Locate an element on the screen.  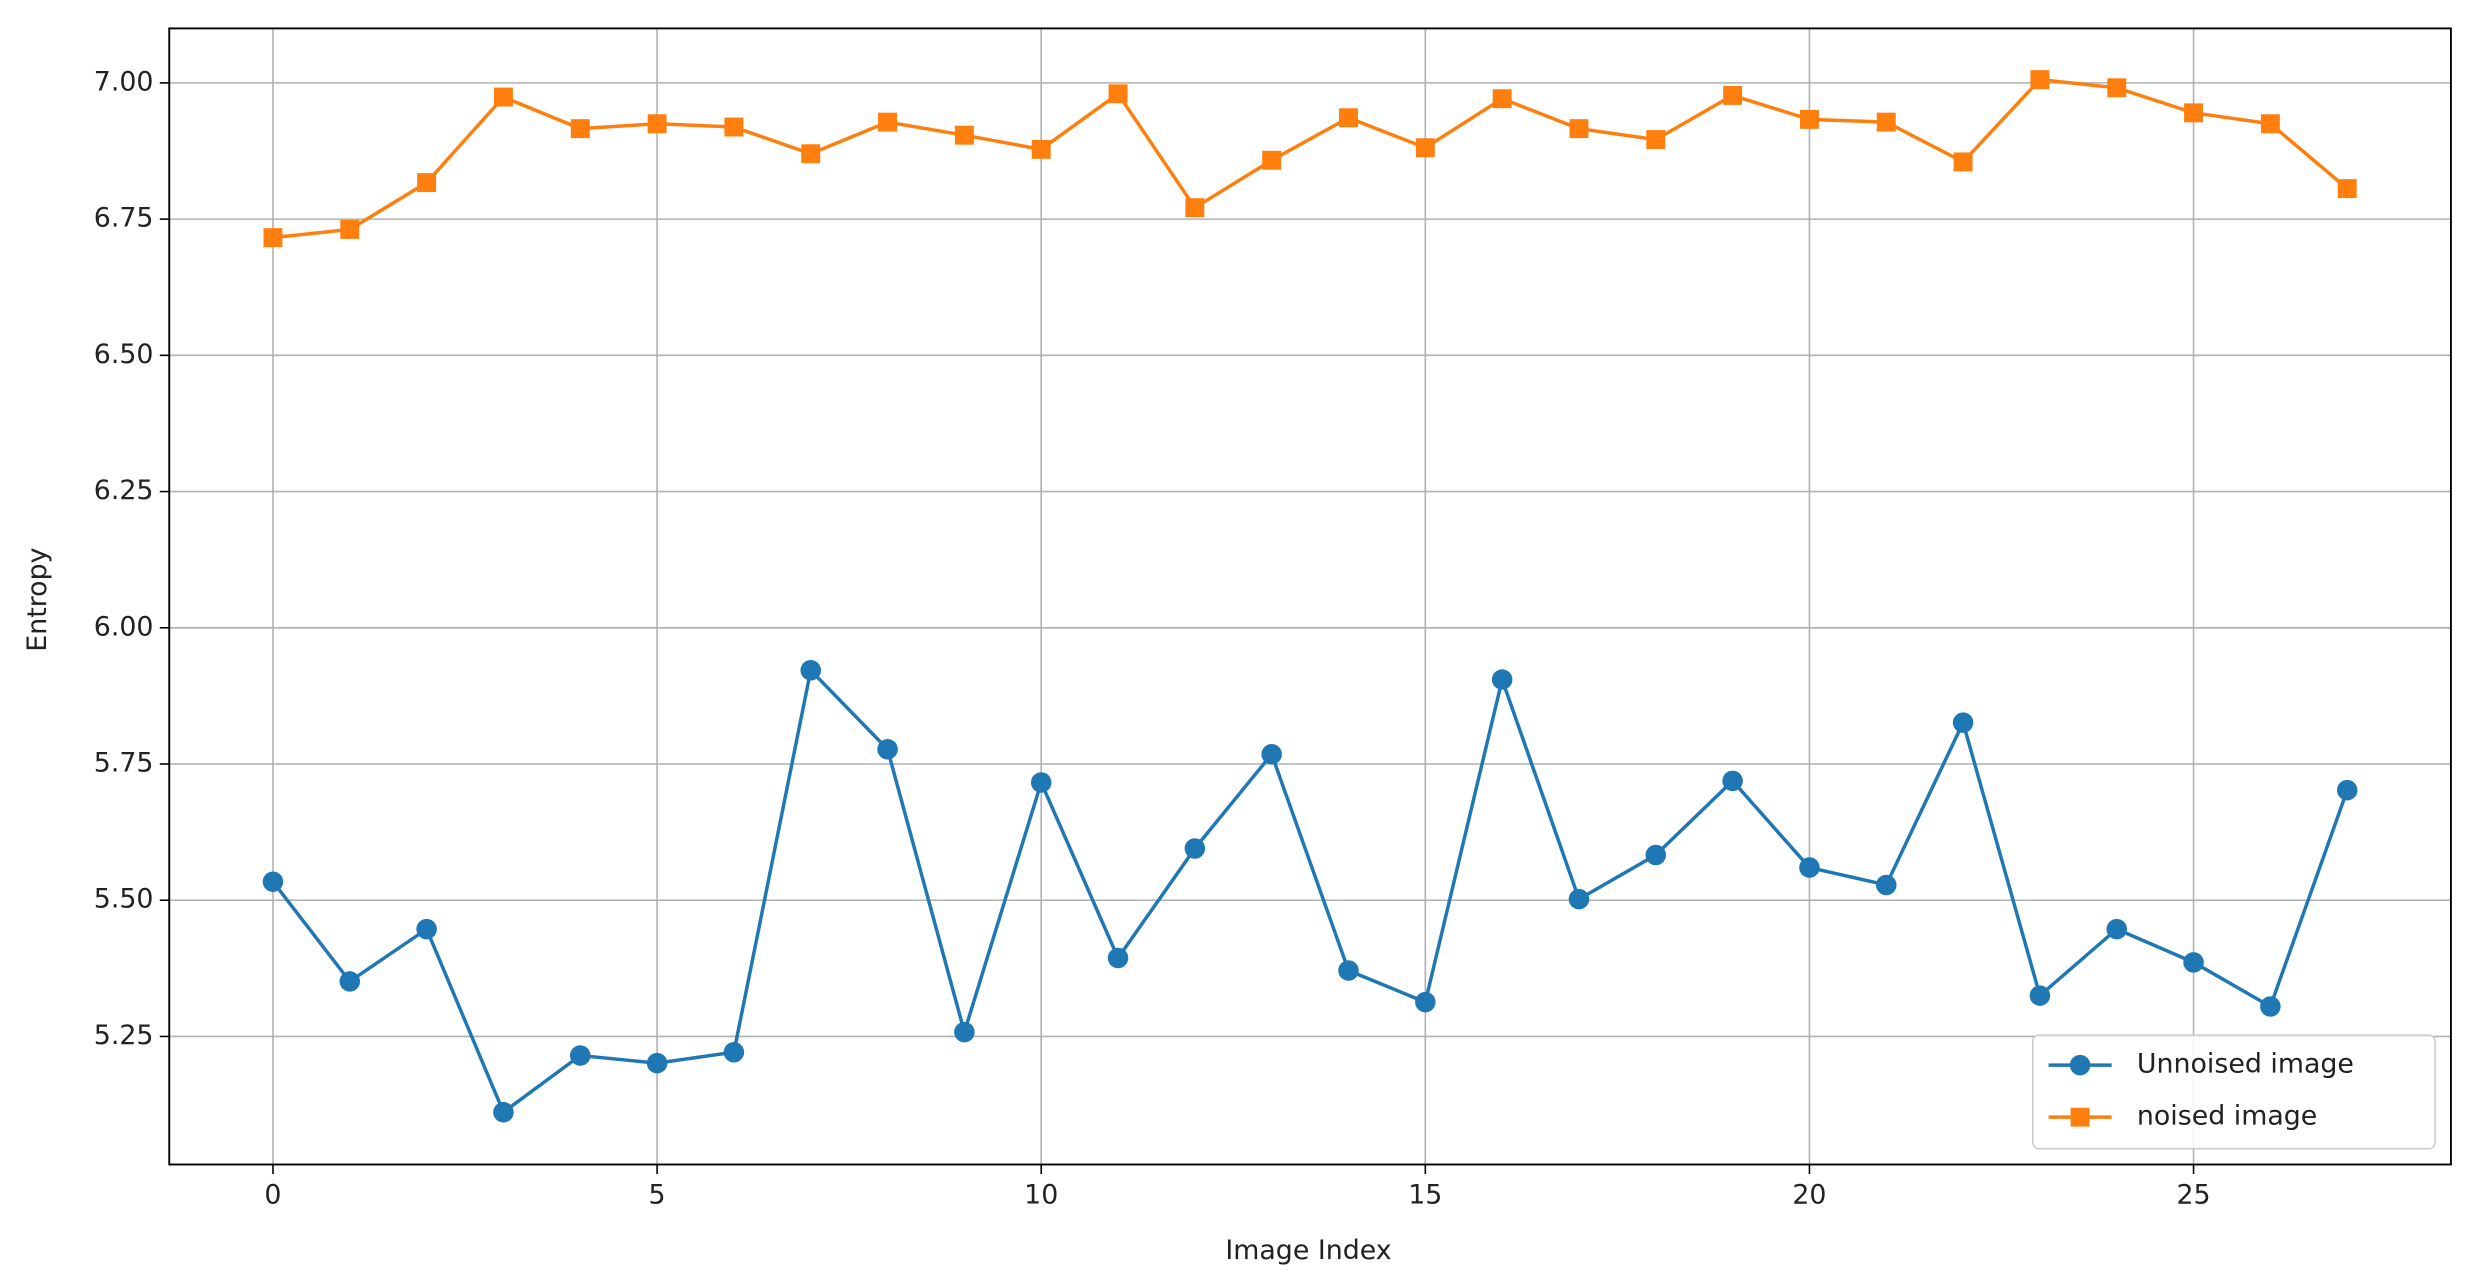
x-tick-label: 15 is located at coordinates (1425, 1195).